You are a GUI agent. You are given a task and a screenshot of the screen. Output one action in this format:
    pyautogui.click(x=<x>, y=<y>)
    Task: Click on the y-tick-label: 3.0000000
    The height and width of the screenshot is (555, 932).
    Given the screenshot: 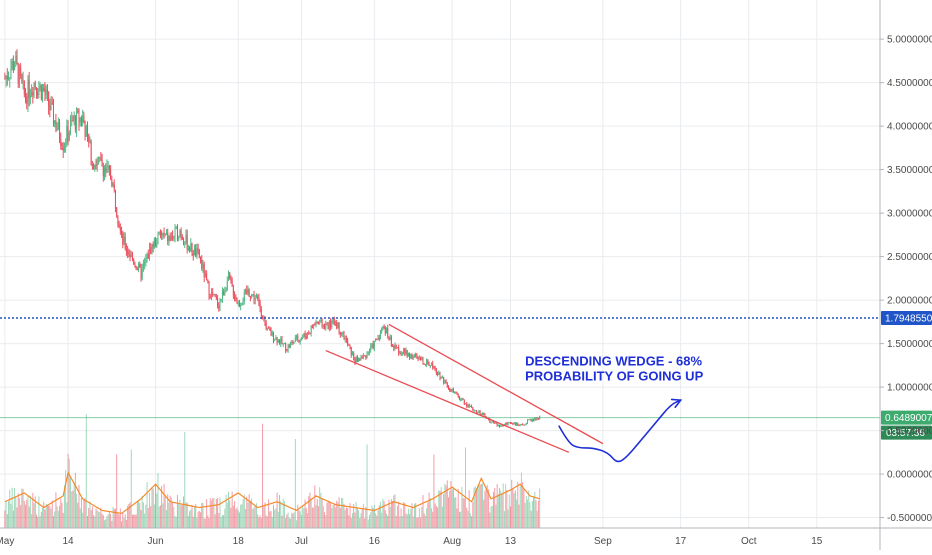 What is the action you would take?
    pyautogui.click(x=909, y=214)
    